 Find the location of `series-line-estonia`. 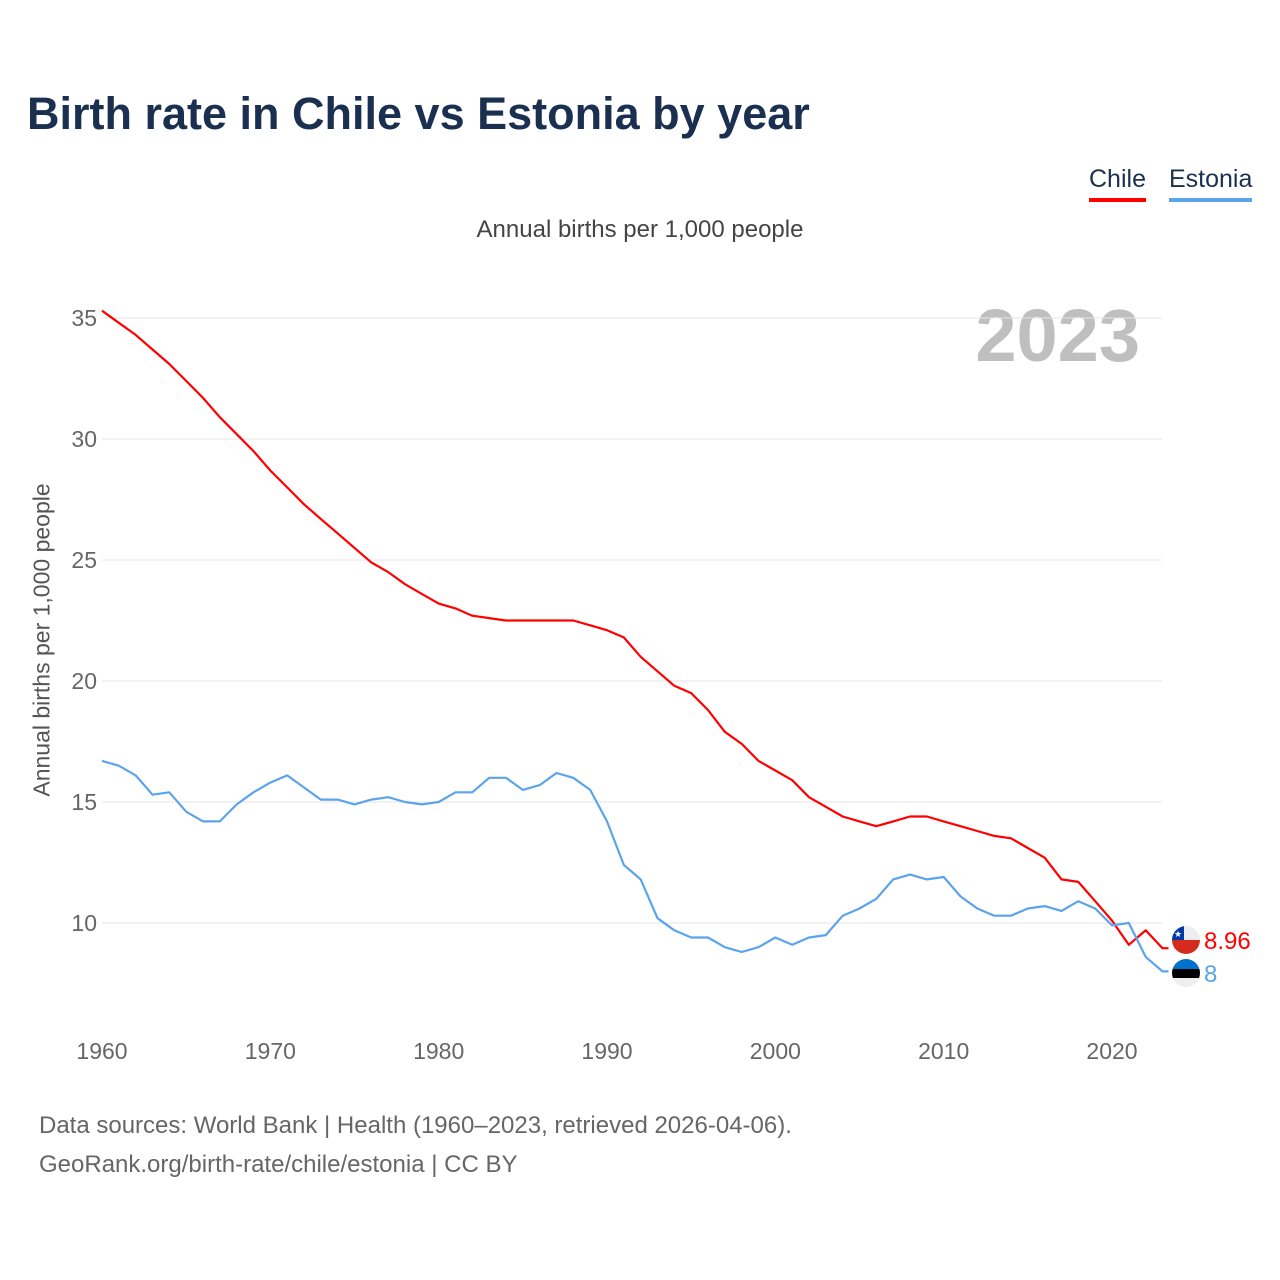

series-line-estonia is located at coordinates (635, 866).